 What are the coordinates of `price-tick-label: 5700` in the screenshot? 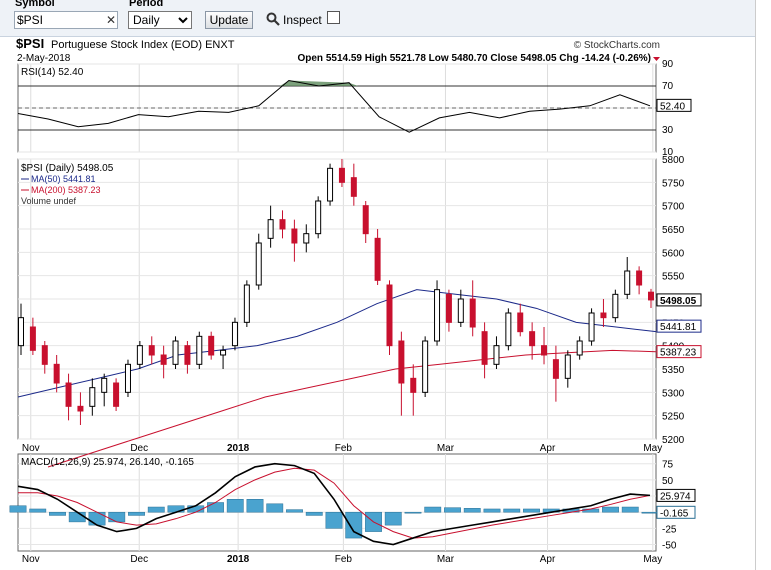 It's located at (673, 207).